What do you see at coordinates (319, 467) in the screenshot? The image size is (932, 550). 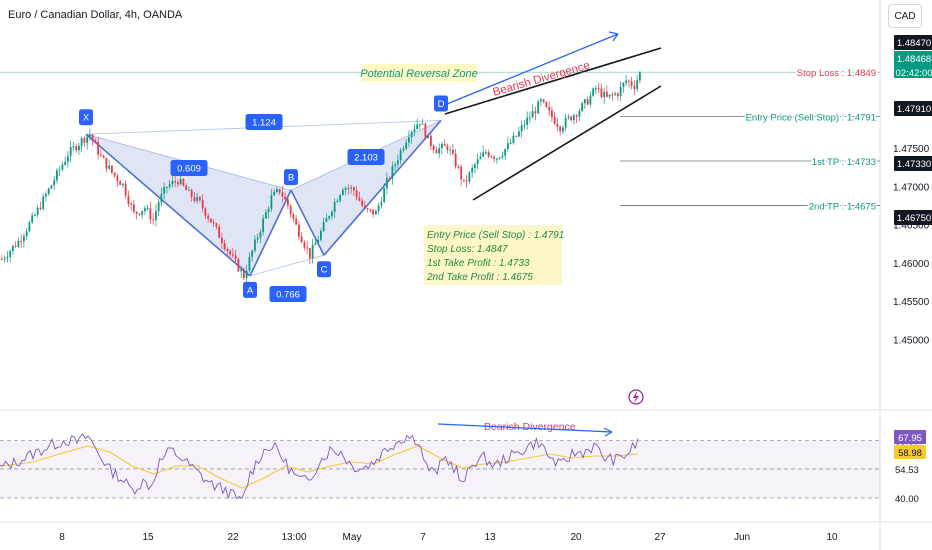 I see `rsi-ma-line` at bounding box center [319, 467].